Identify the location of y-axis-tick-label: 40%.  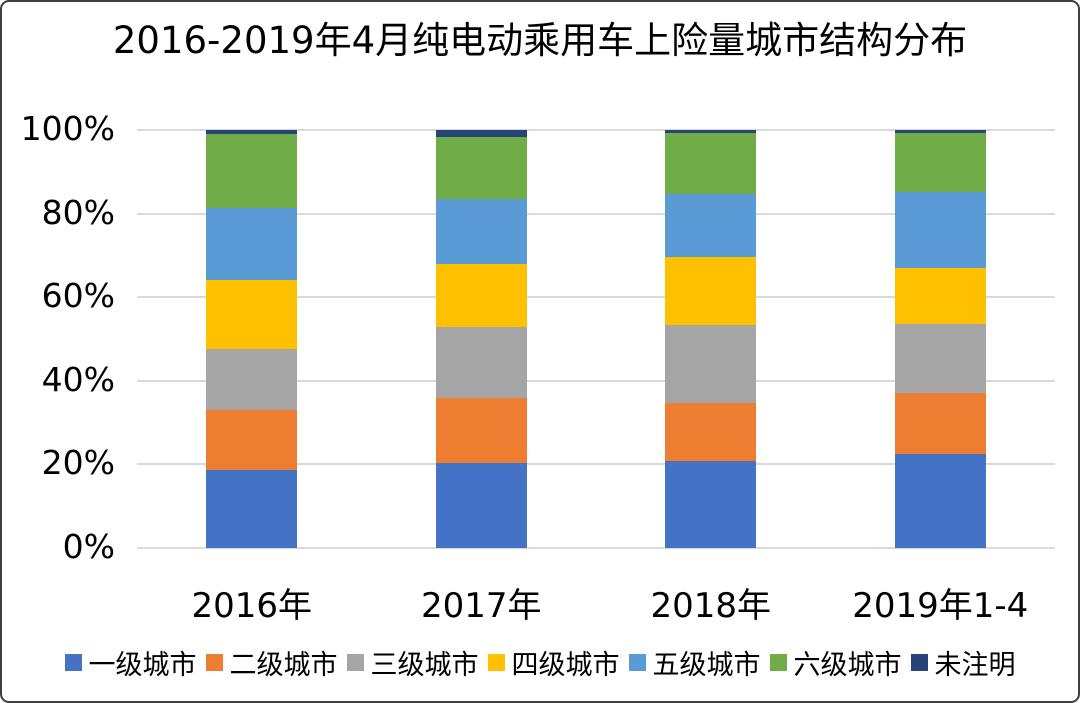
(78, 379).